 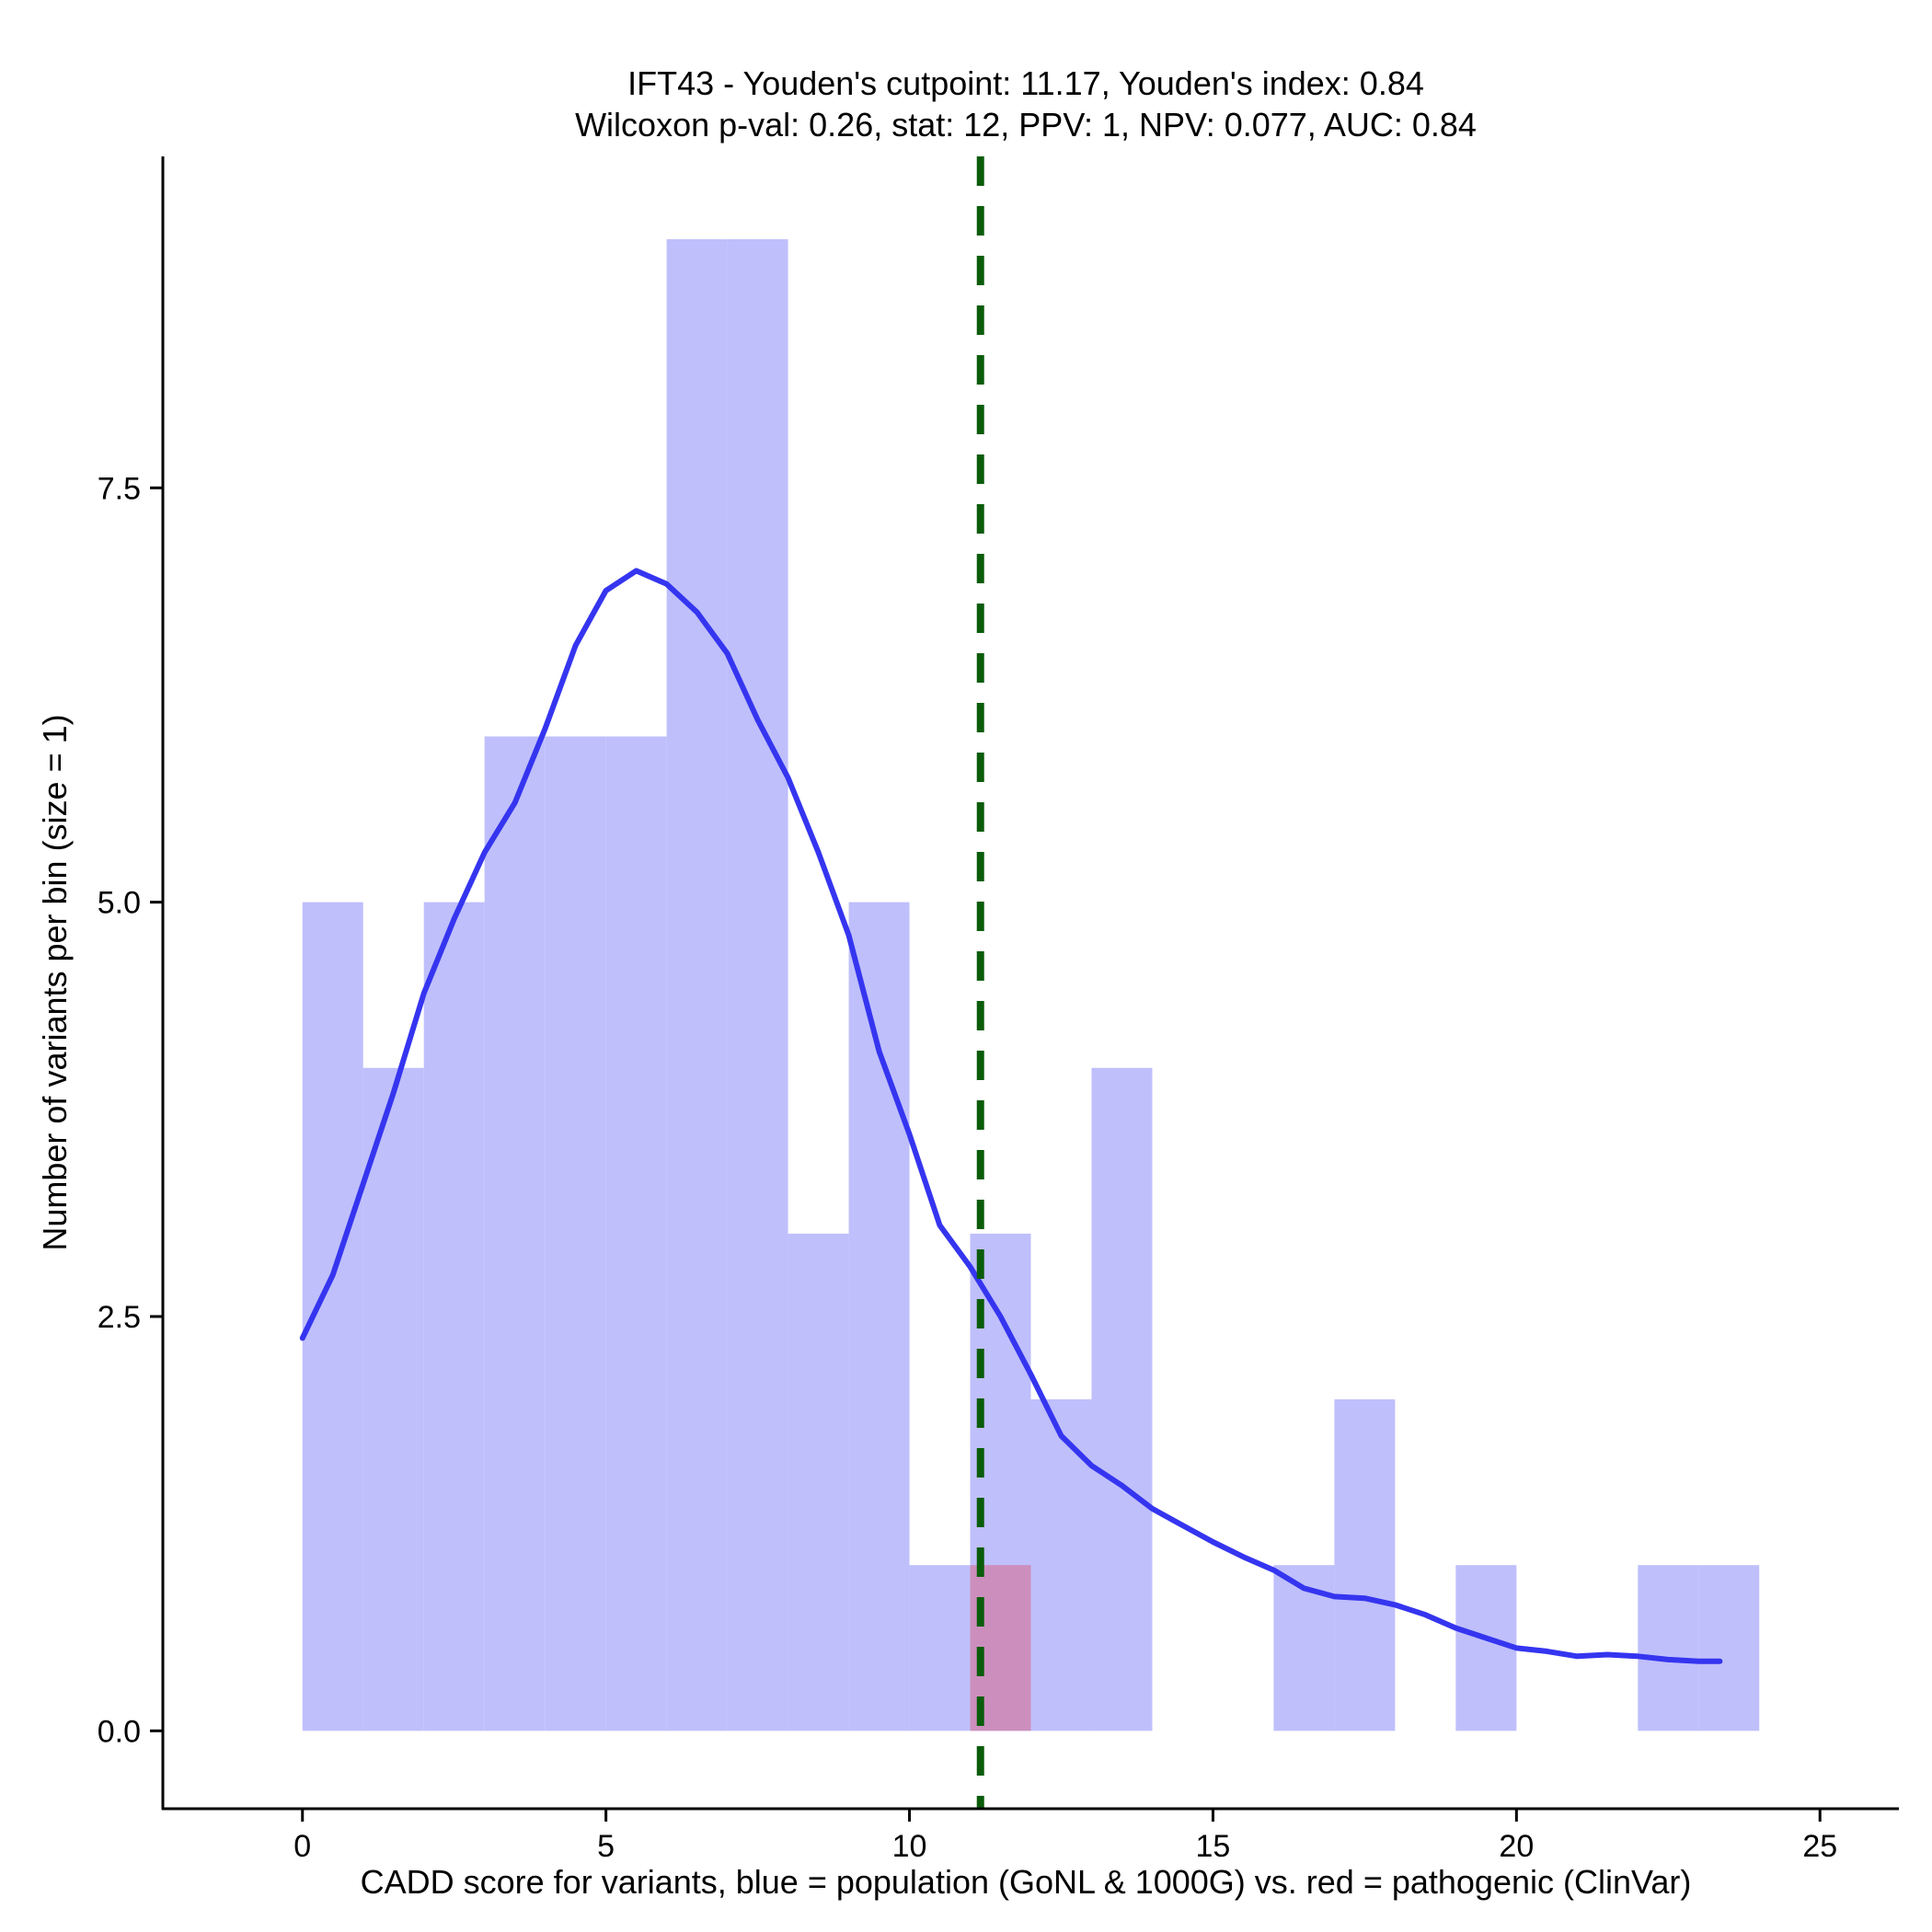 I want to click on x-tick-label: 5, so click(x=606, y=1846).